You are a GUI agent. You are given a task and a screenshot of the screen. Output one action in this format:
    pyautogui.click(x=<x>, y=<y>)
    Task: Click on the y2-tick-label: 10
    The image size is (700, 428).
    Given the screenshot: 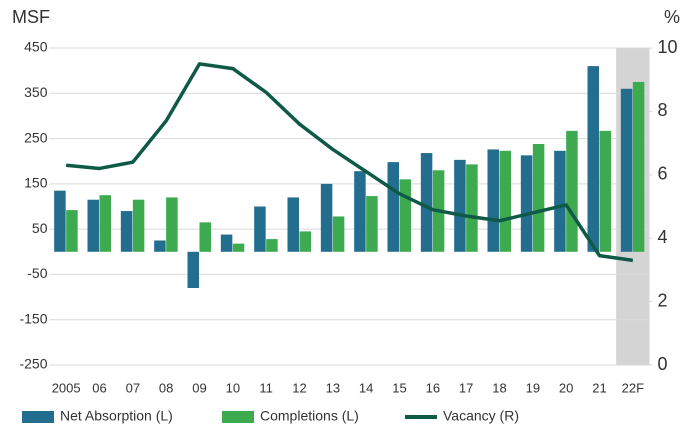 What is the action you would take?
    pyautogui.click(x=668, y=47)
    